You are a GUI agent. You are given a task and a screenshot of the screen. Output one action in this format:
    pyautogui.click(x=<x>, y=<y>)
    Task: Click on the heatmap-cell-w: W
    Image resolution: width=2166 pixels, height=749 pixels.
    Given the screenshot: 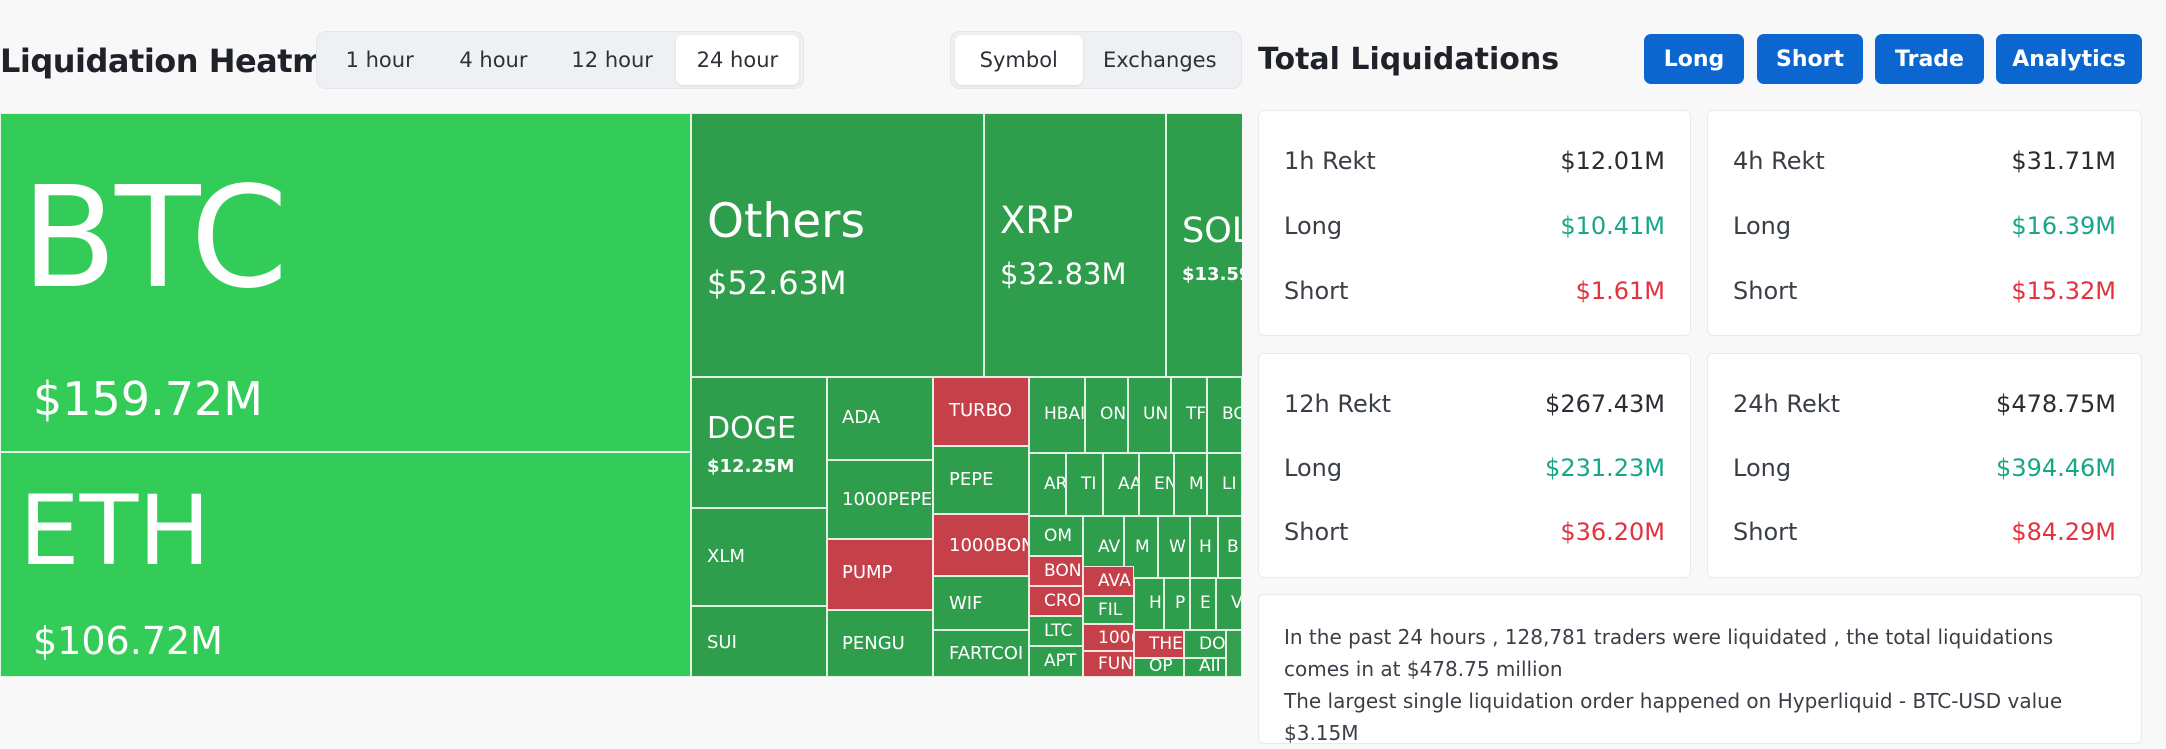 What is the action you would take?
    pyautogui.click(x=1174, y=547)
    